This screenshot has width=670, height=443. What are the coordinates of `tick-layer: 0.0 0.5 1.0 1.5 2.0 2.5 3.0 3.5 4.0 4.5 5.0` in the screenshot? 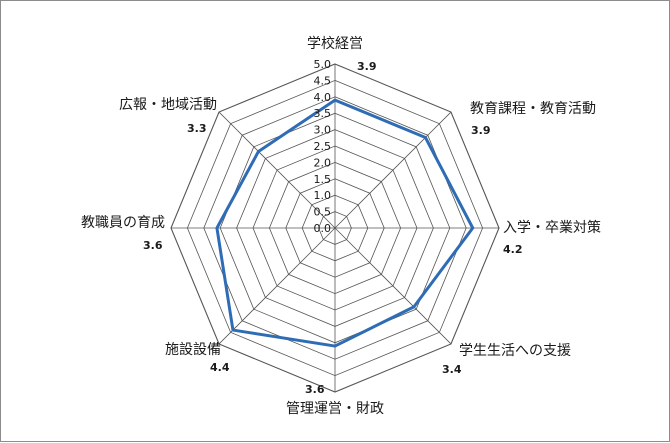 It's located at (323, 146).